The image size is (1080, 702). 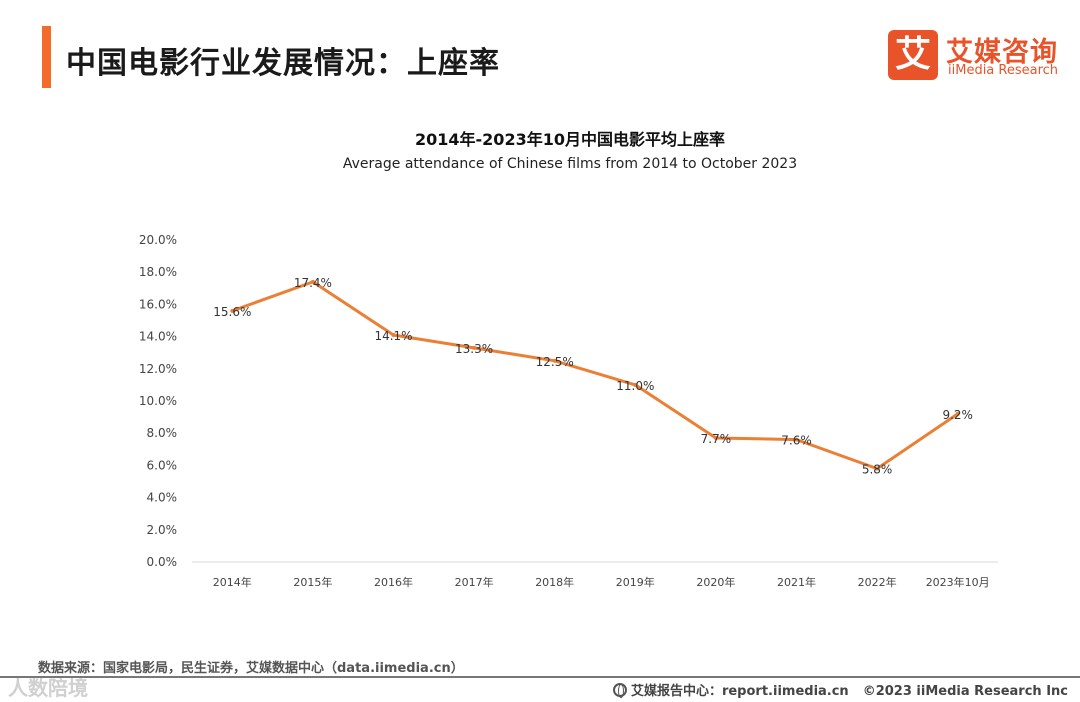 I want to click on y-tick-label: 16.0%, so click(x=158, y=304).